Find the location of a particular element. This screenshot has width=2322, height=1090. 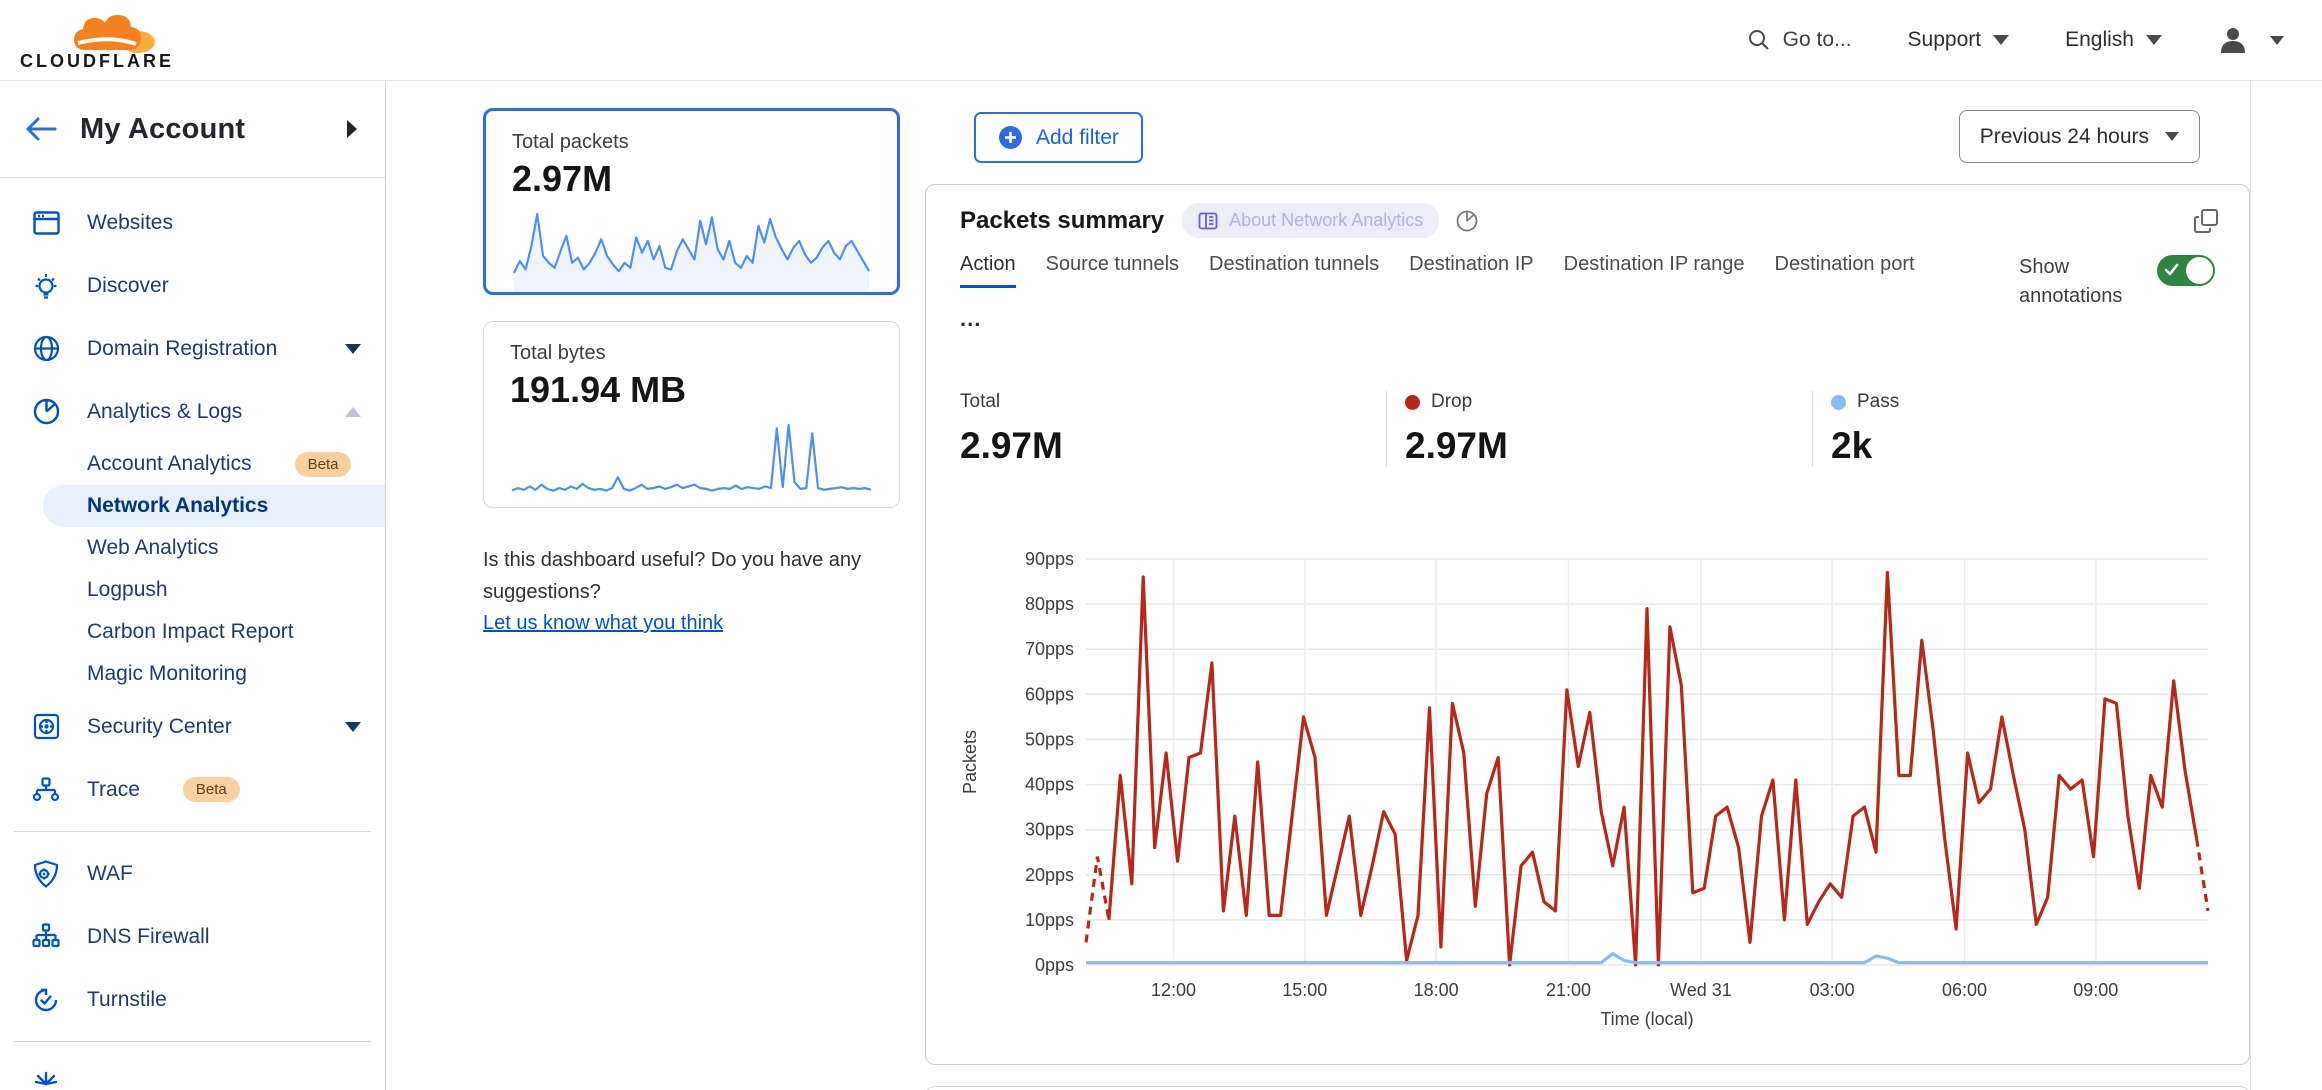

sidebar-item-domain-registration: Domain Registration is located at coordinates (192, 348).